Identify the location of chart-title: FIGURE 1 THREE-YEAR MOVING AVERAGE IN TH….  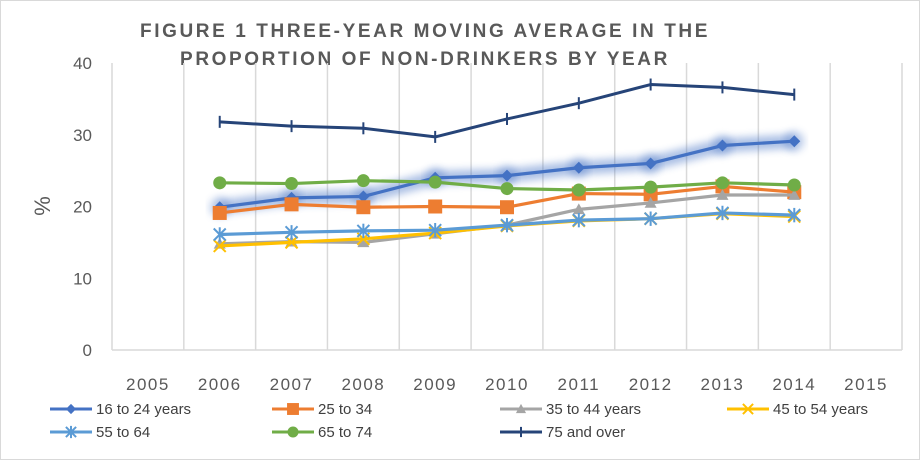
(425, 46).